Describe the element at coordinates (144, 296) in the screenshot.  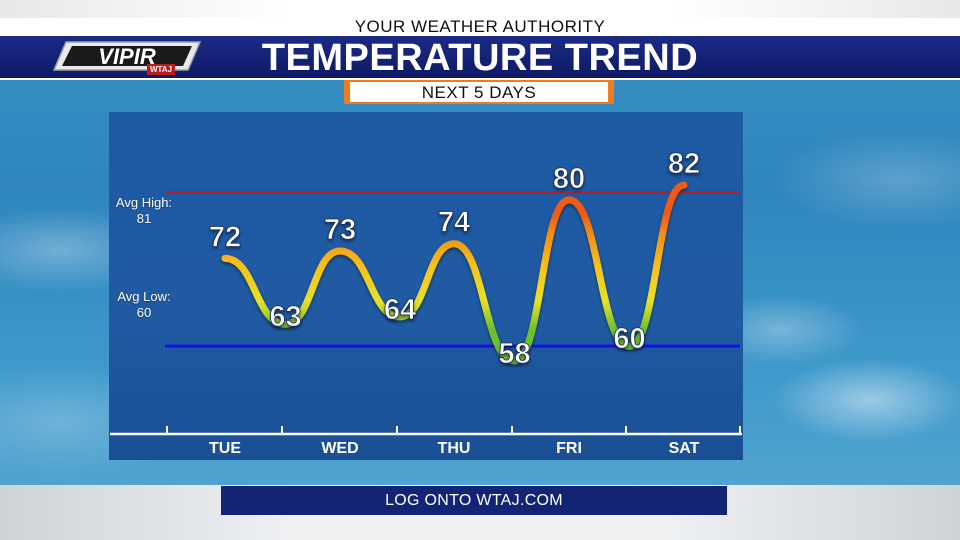
I see `avg-low-label-text: Avg Low:` at that location.